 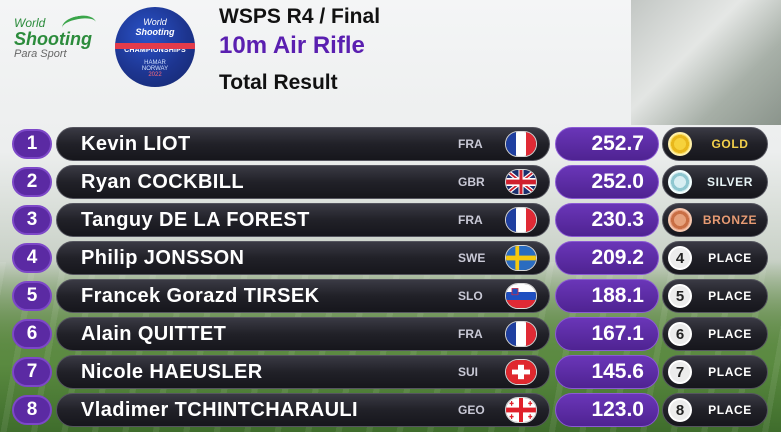 I want to click on score-value: 167.1, so click(x=607, y=334).